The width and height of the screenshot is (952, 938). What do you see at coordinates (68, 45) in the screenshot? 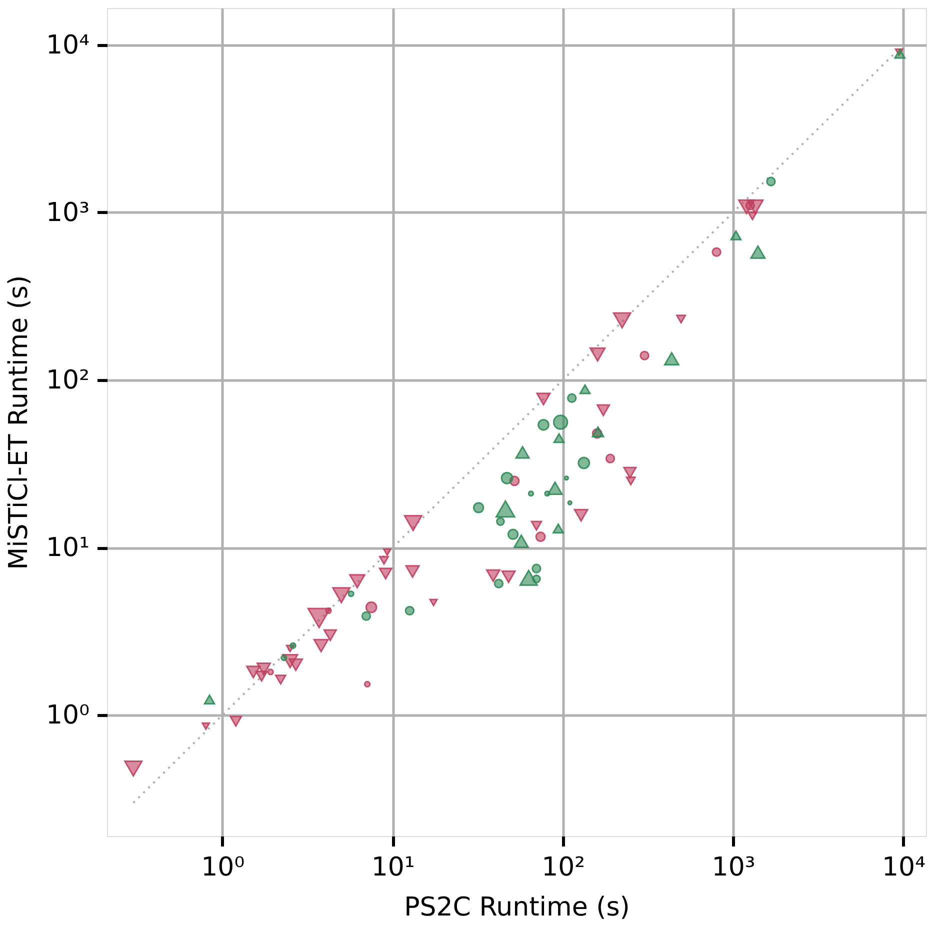
I see `y-tick-label: 10⁴` at bounding box center [68, 45].